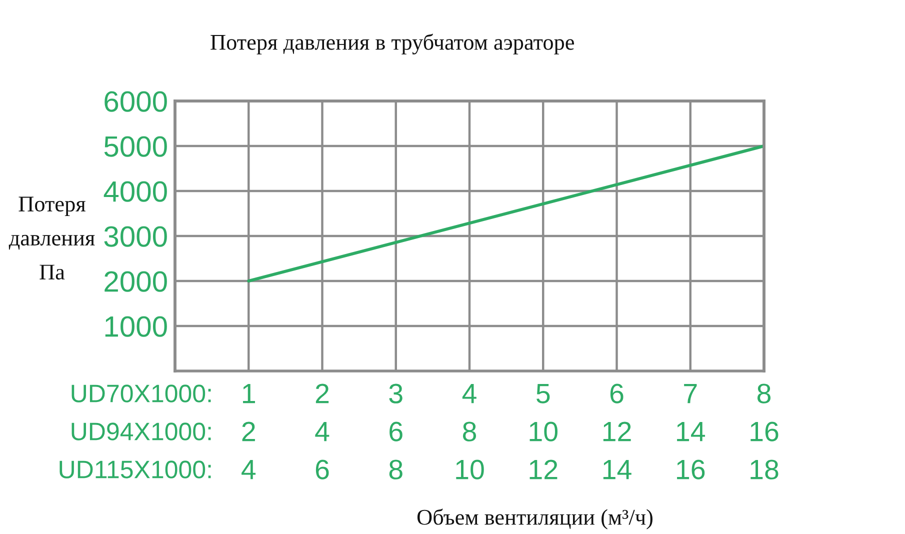  I want to click on x2-tick-label: 10, so click(544, 432).